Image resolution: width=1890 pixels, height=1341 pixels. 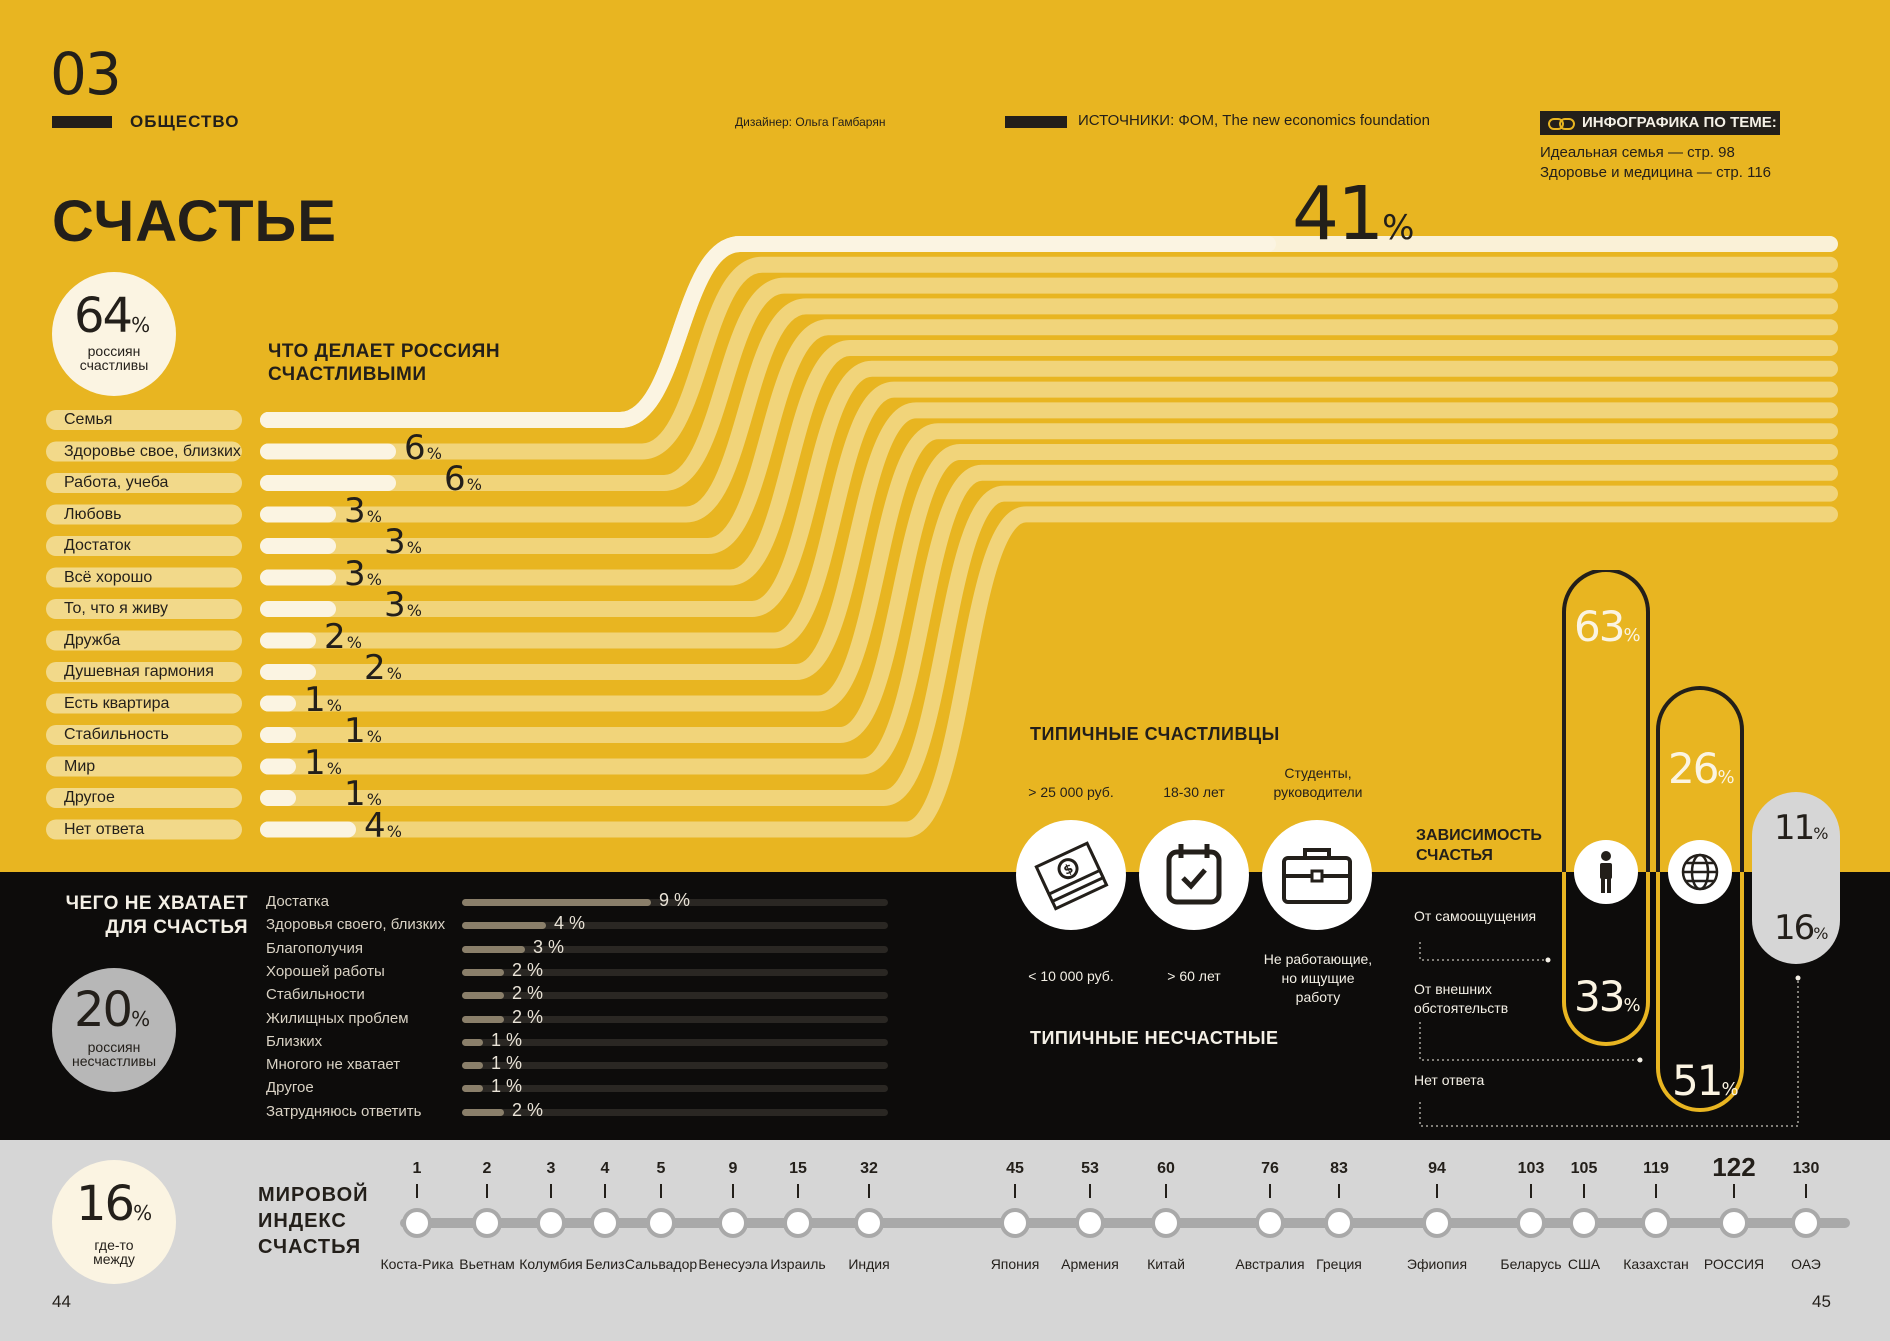 I want to click on related-title-box, so click(x=1660, y=123).